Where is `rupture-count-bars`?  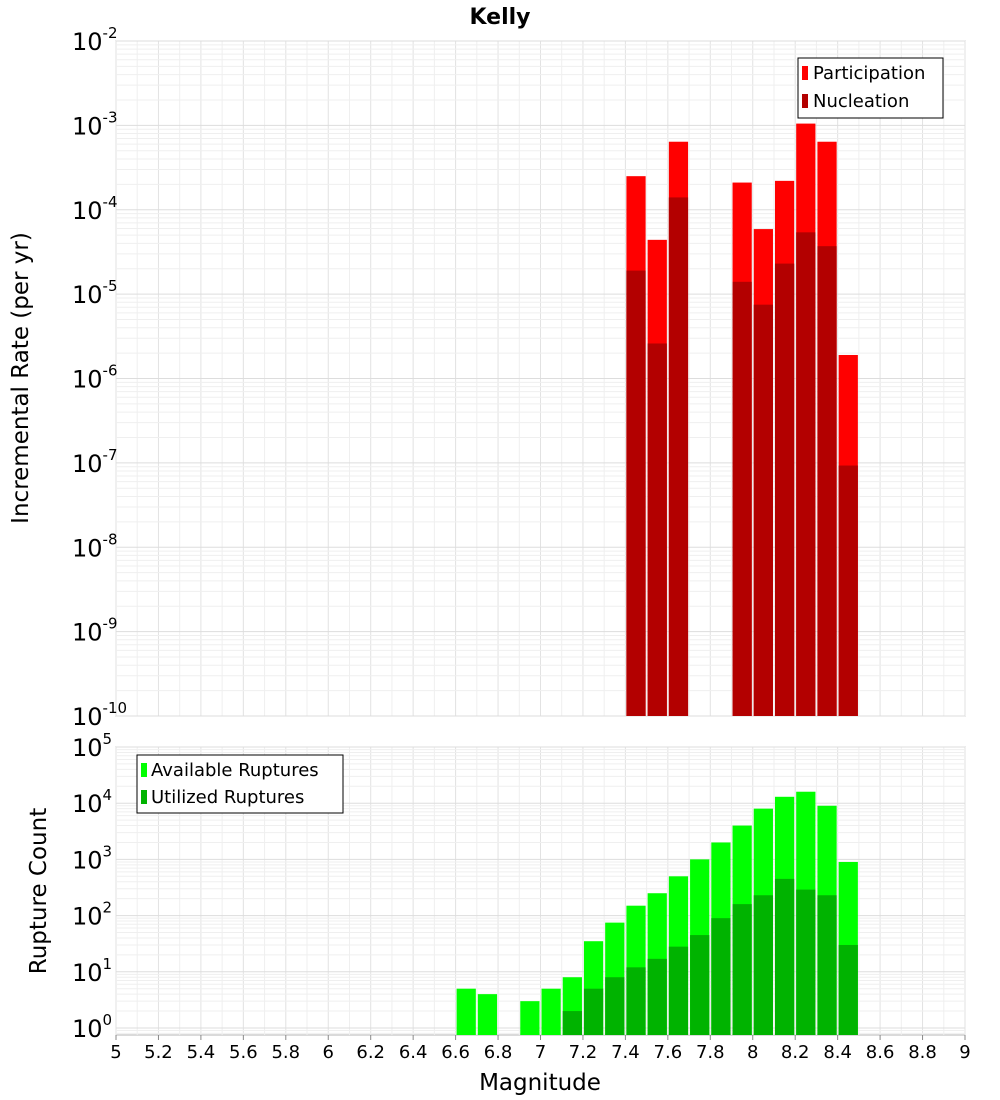 rupture-count-bars is located at coordinates (657, 913).